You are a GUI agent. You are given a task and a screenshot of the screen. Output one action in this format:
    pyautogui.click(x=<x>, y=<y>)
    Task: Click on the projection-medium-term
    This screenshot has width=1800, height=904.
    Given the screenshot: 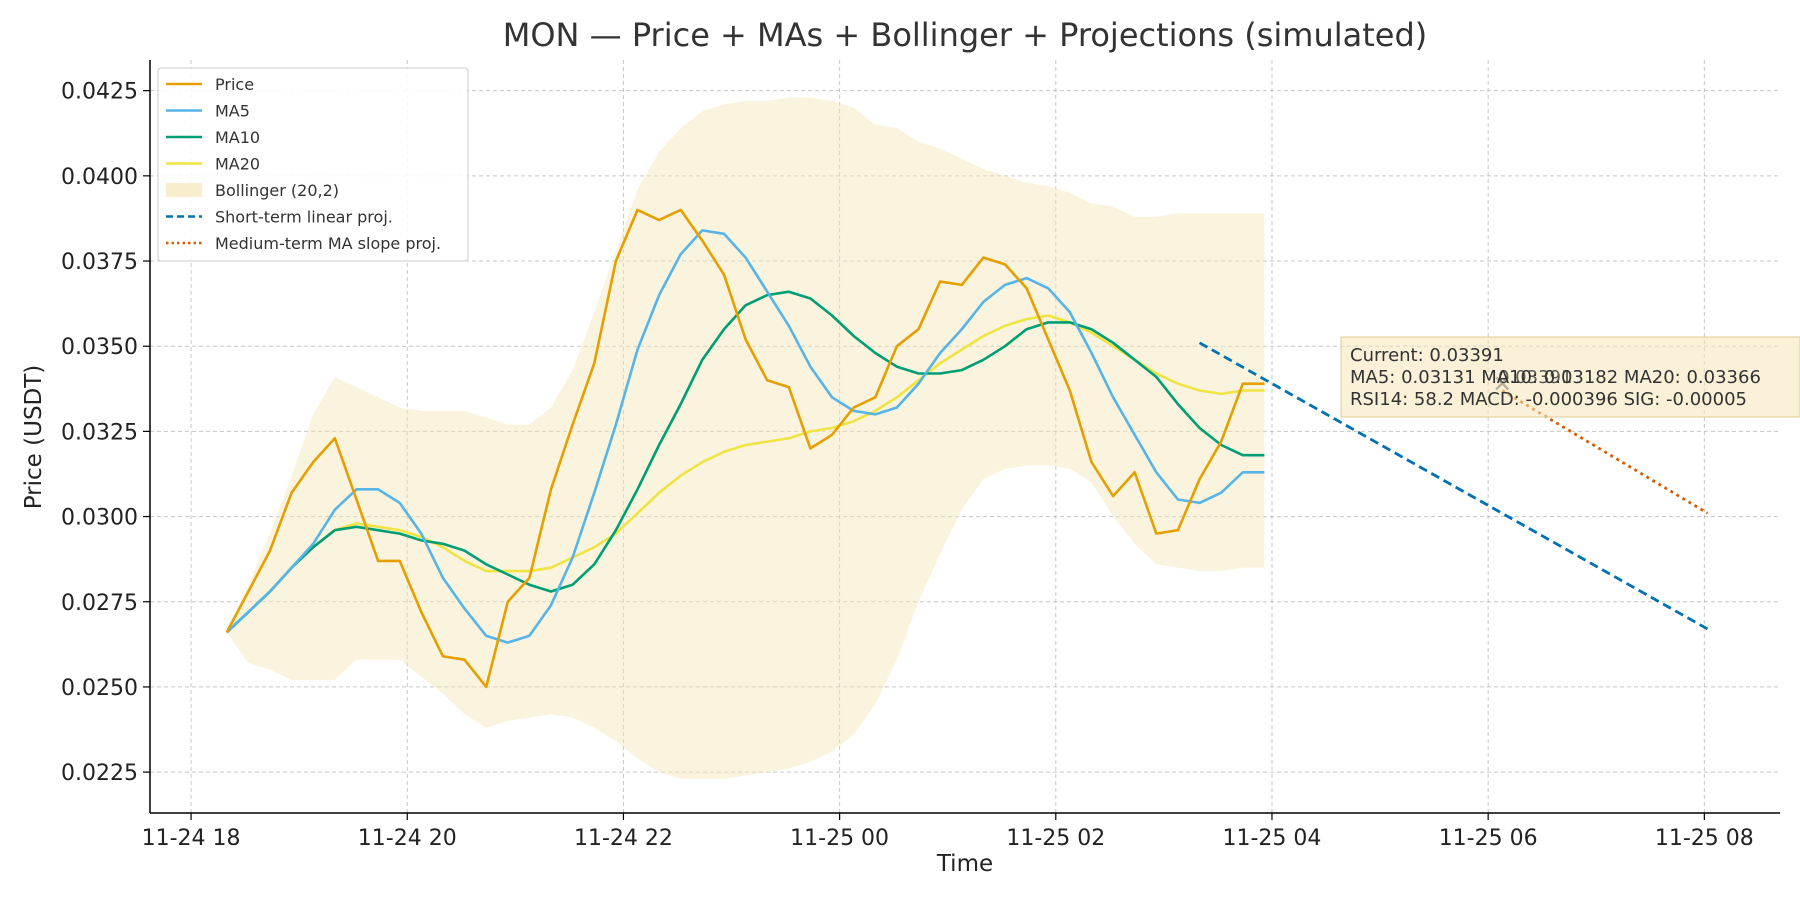 What is the action you would take?
    pyautogui.click(x=1605, y=452)
    